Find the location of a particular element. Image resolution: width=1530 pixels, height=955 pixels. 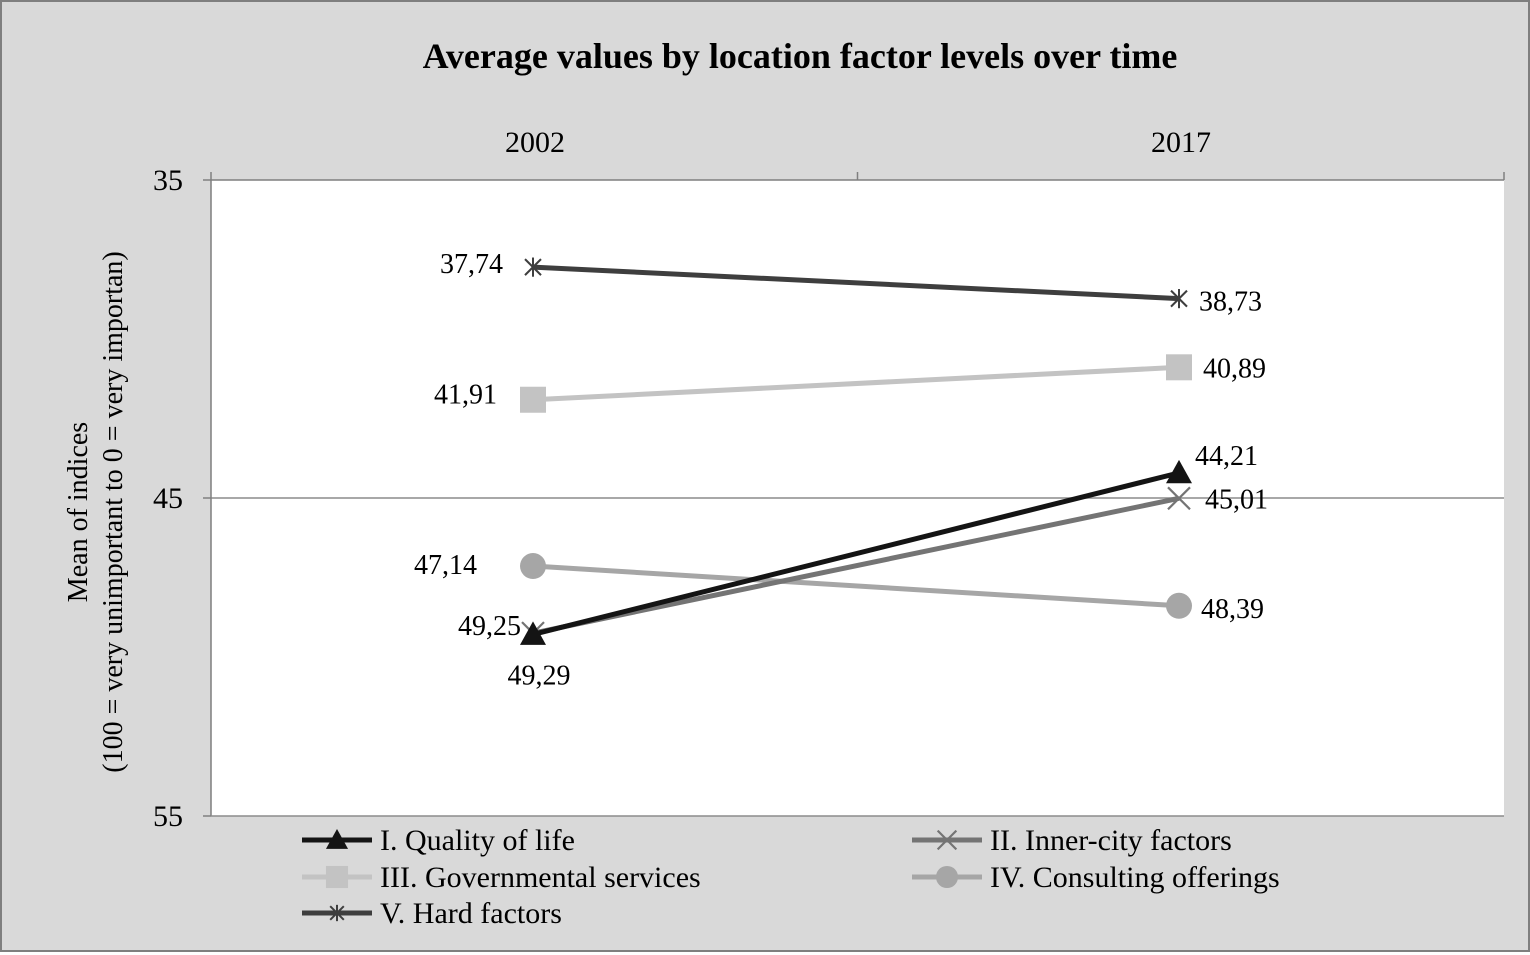

data-label: 40,89 is located at coordinates (1234, 368).